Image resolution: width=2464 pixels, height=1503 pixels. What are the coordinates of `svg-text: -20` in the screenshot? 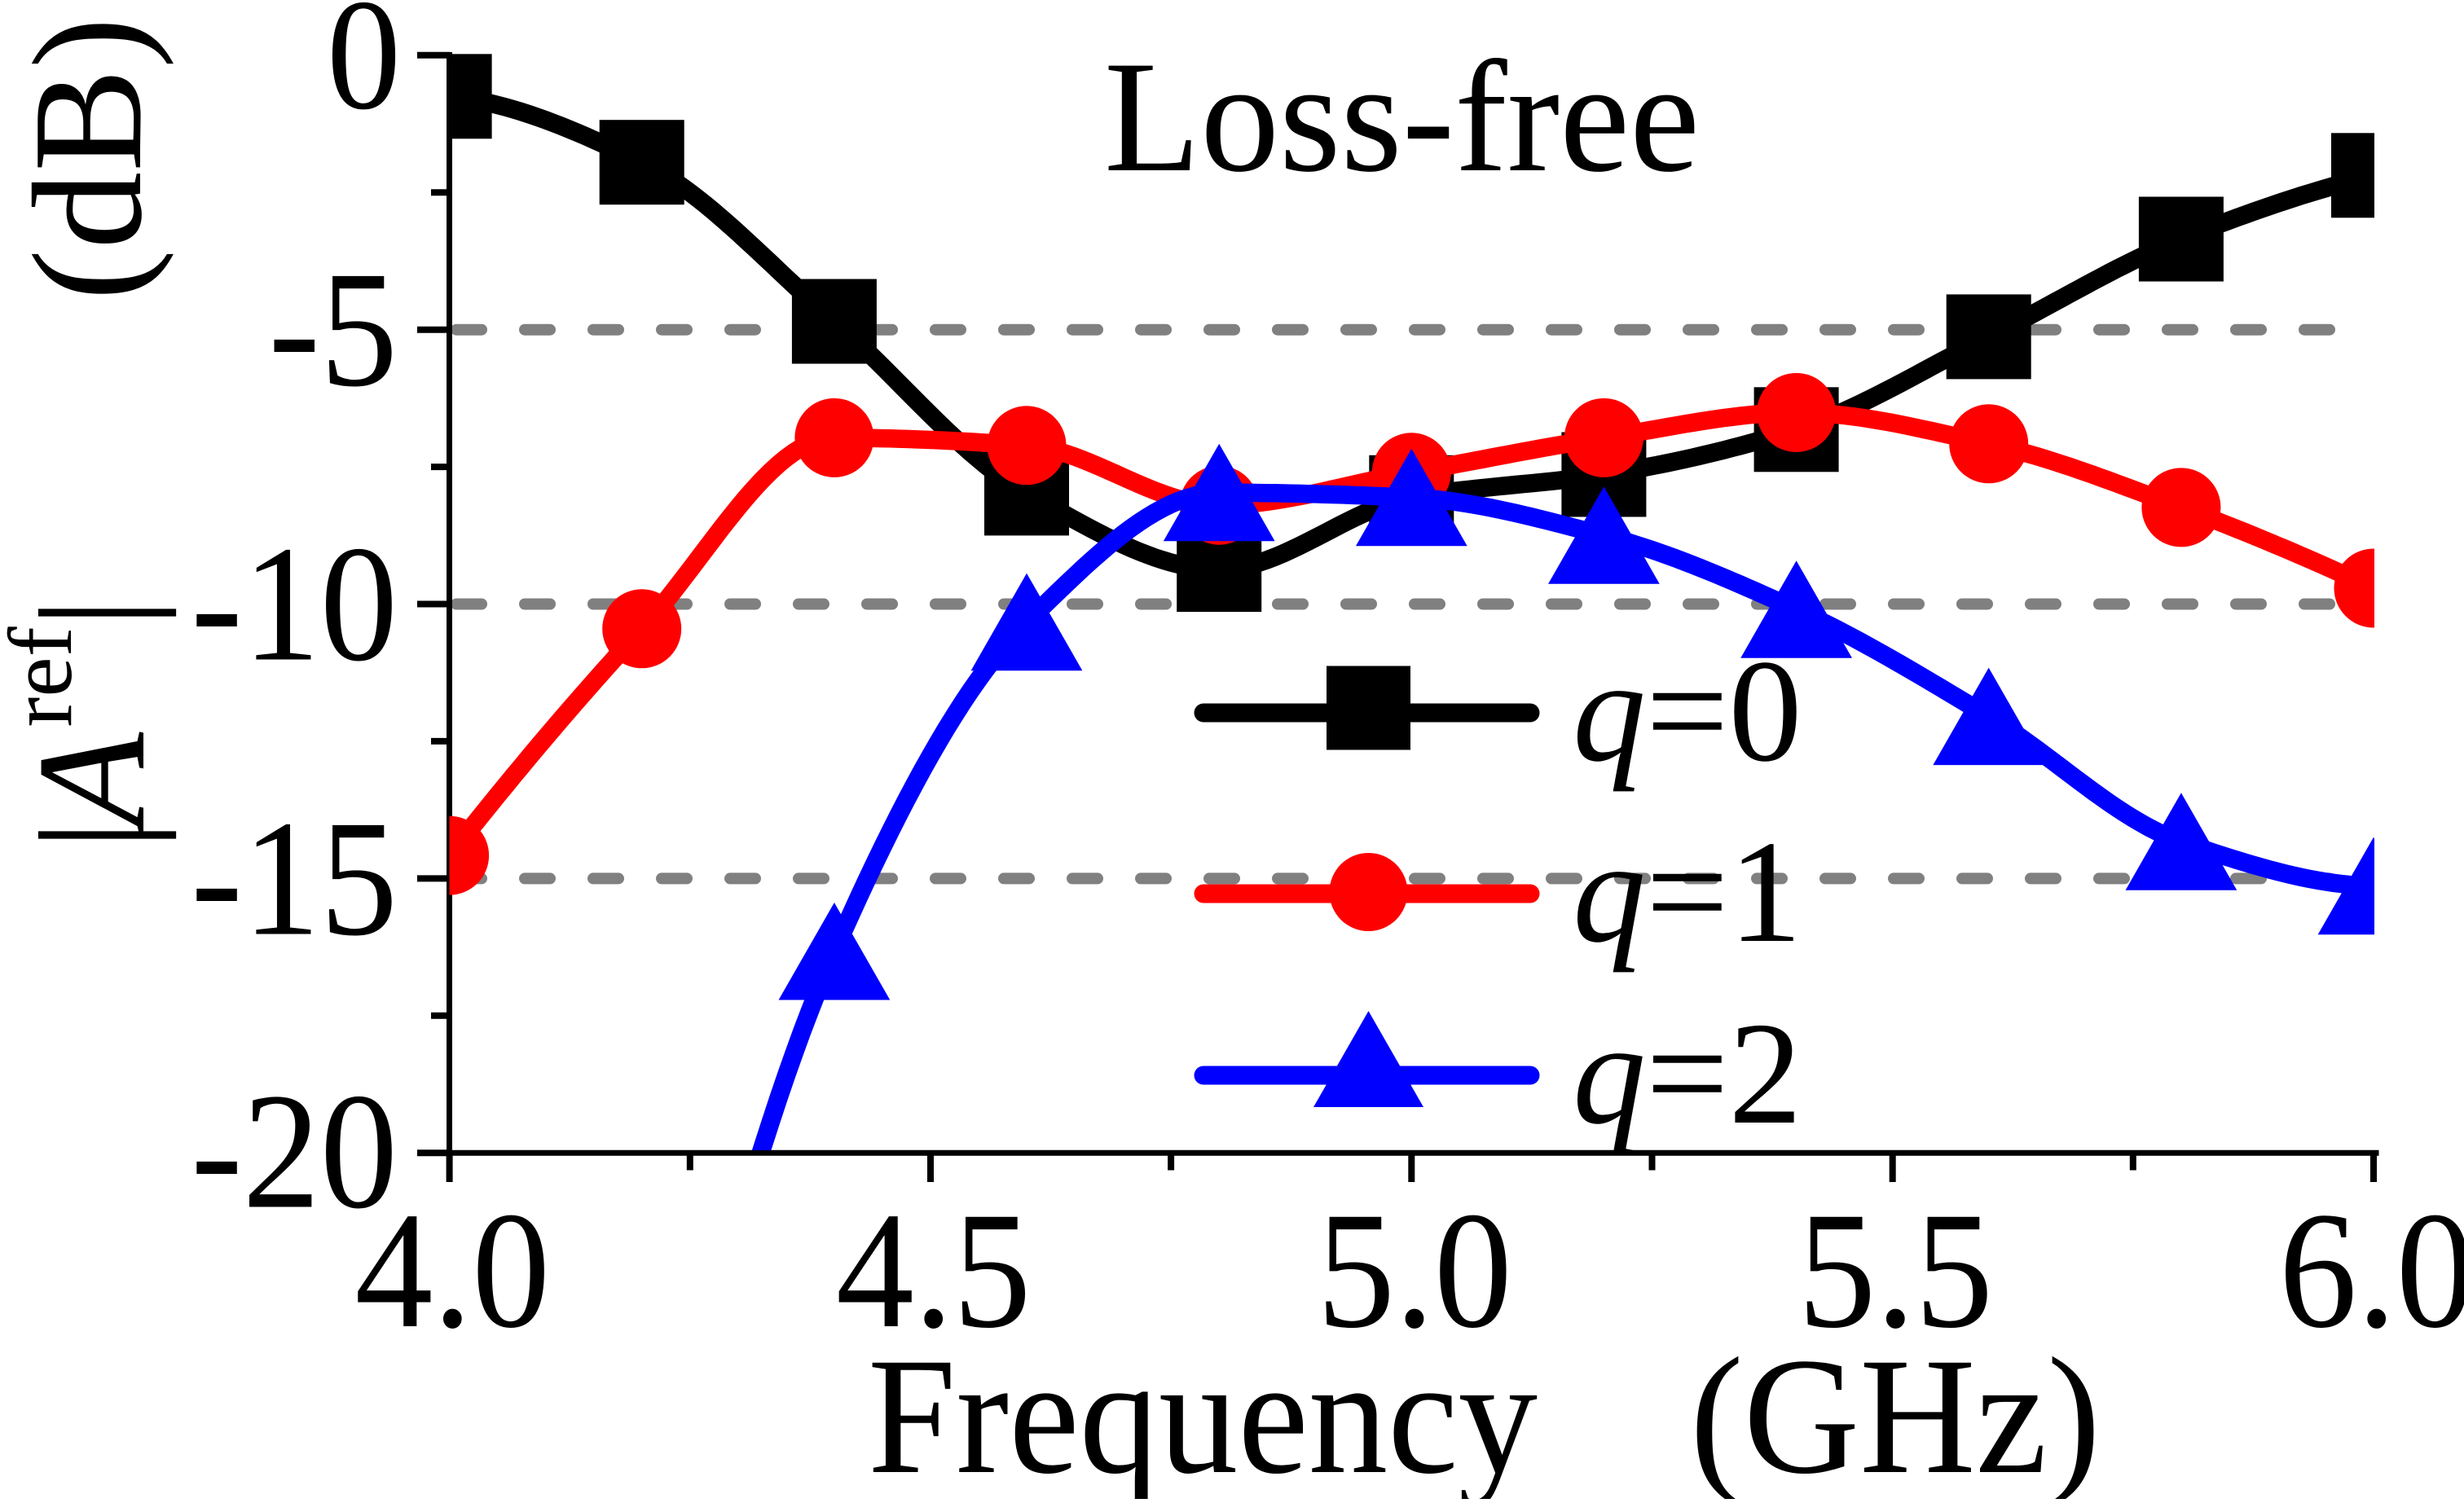 It's located at (294, 1151).